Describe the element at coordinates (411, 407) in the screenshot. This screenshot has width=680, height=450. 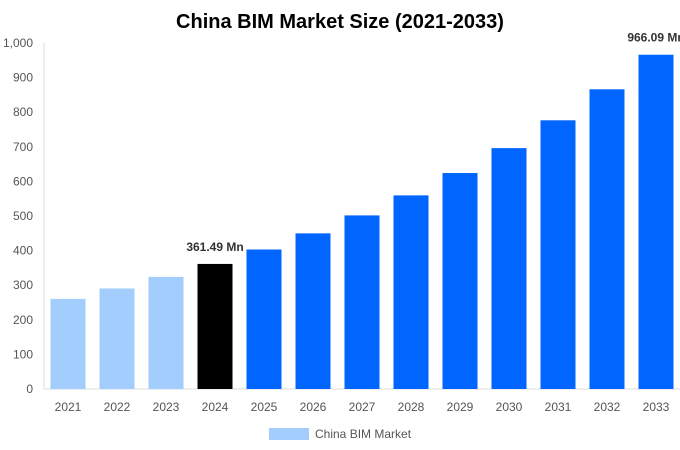
I see `x-tick-label: 2028` at that location.